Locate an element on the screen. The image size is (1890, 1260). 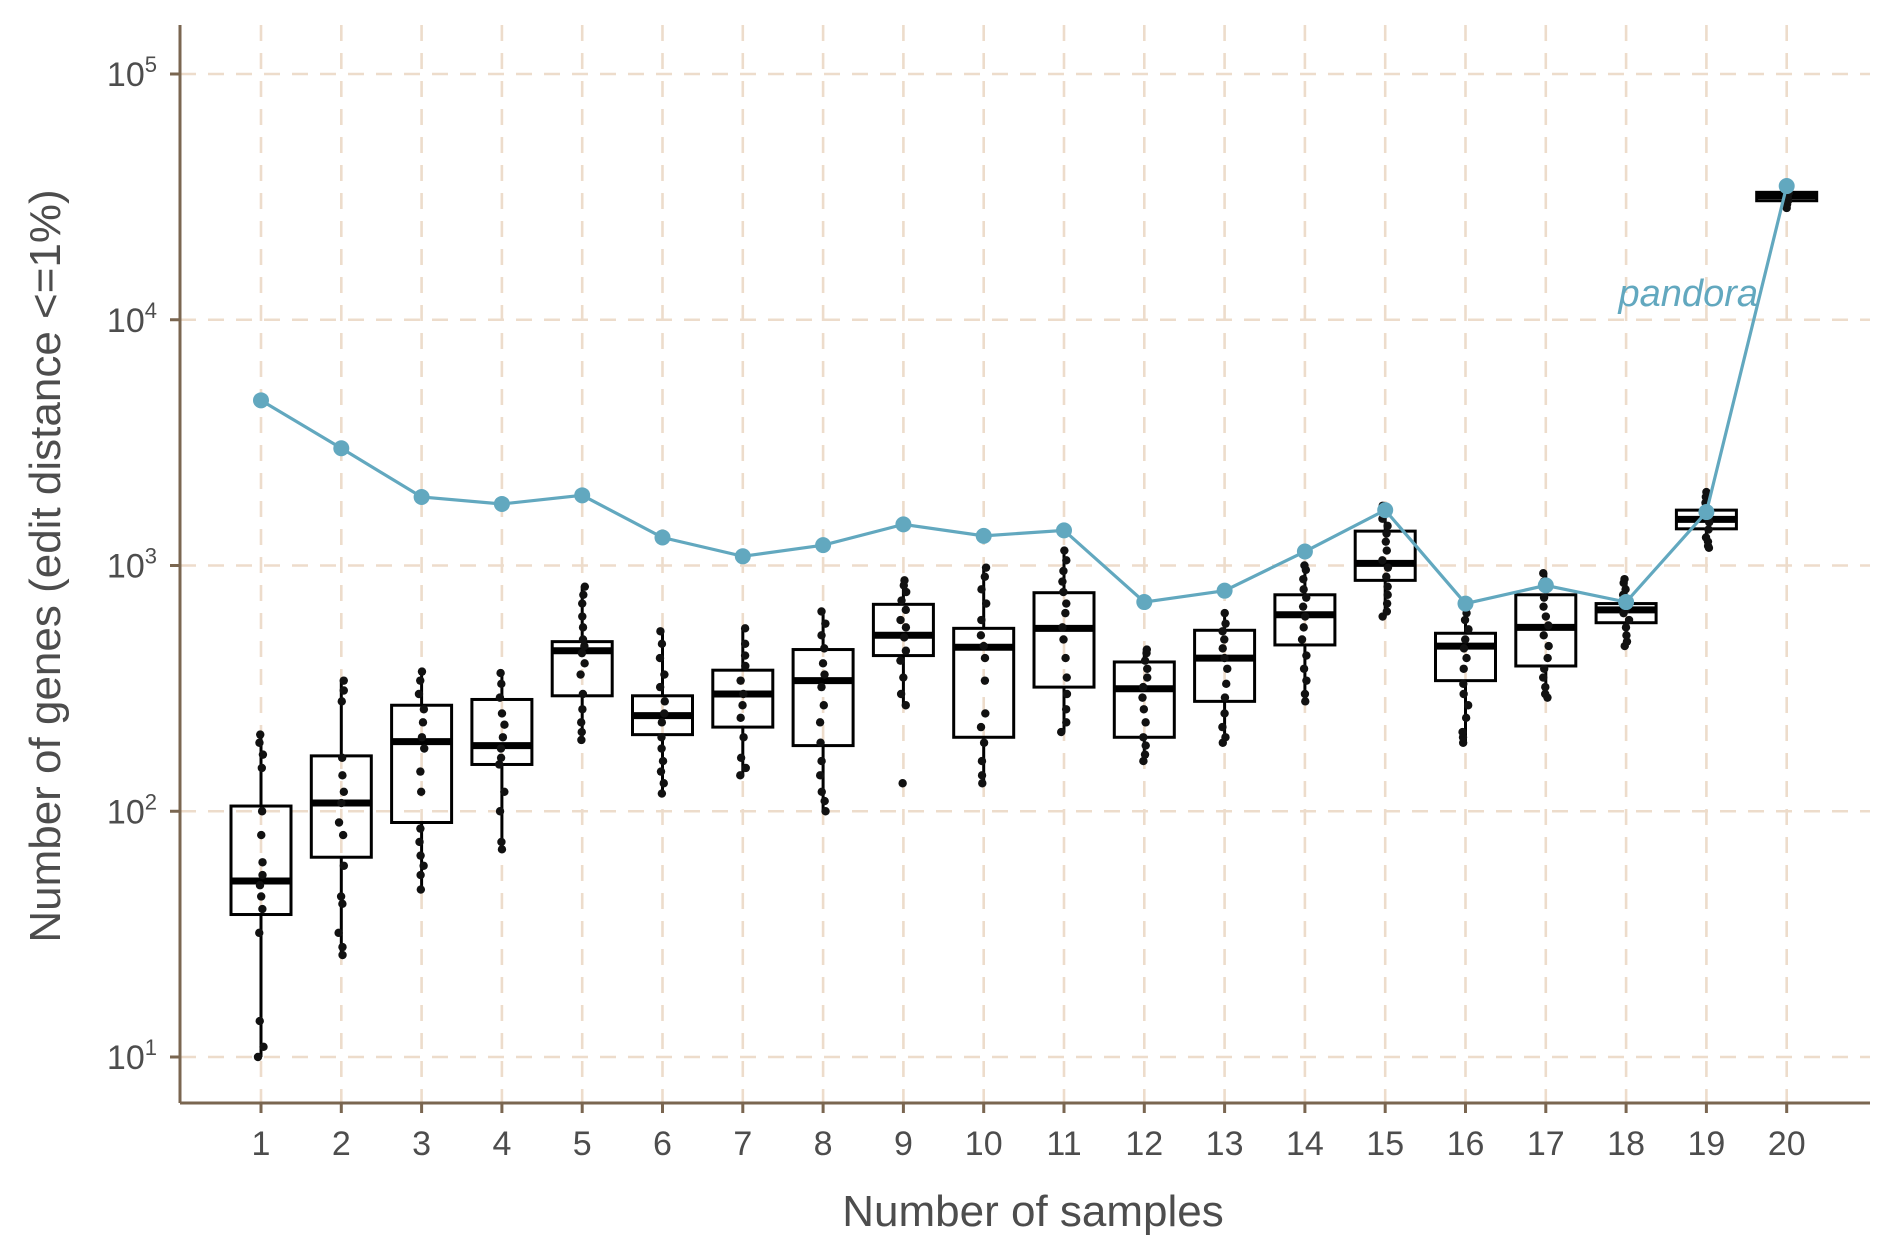
y-tick-label-1: 10¹ is located at coordinates (132, 1056).